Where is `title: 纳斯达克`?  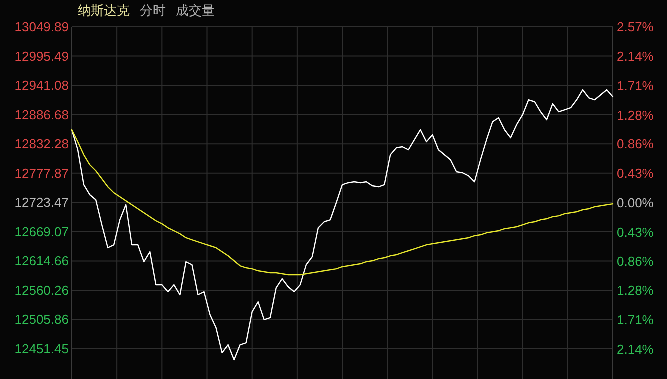
title: 纳斯达克 is located at coordinates (104, 10).